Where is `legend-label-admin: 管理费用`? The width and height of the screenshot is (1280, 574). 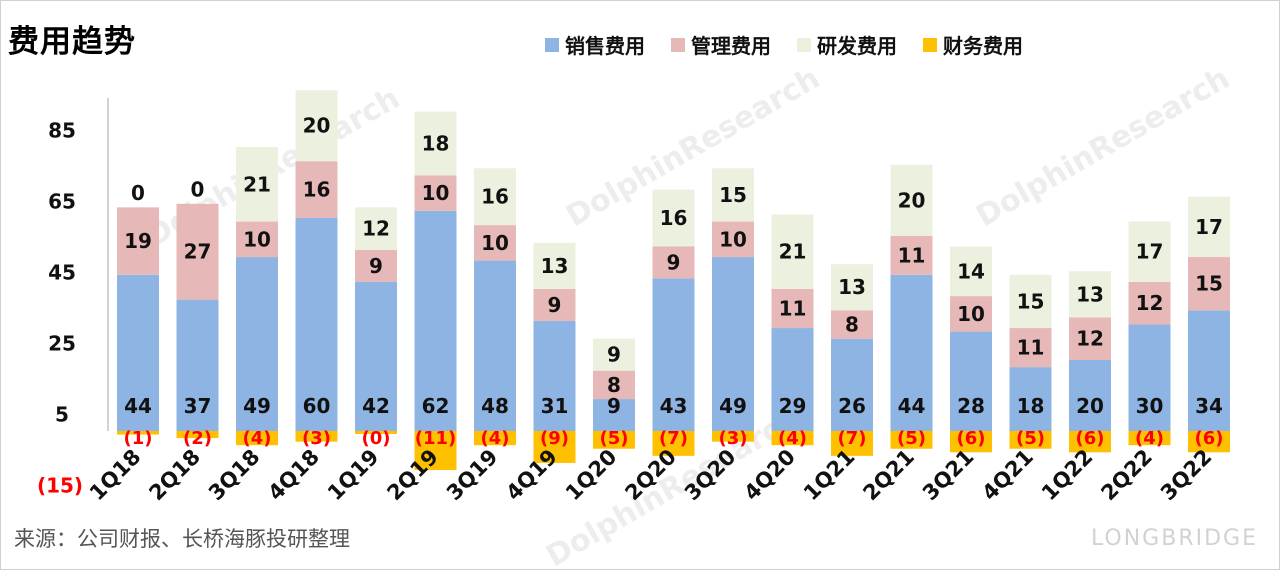
legend-label-admin: 管理费用 is located at coordinates (731, 46).